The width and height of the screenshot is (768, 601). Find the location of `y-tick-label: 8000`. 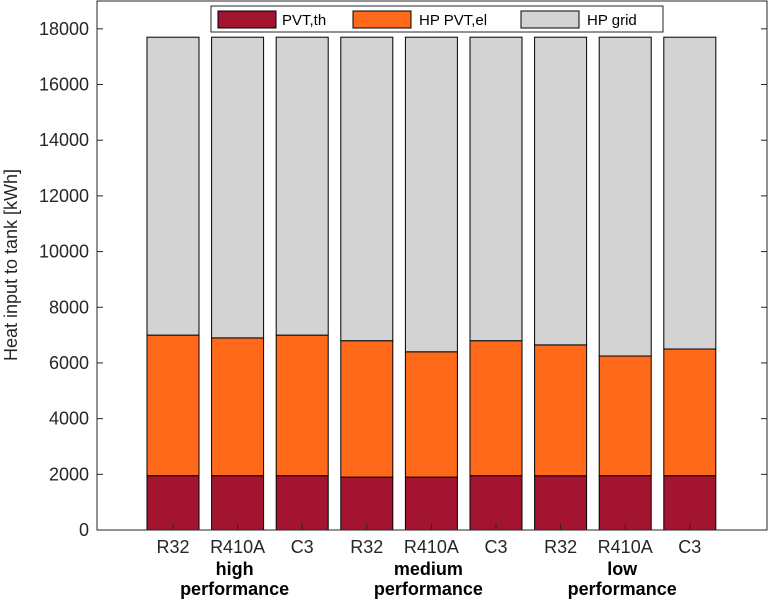

y-tick-label: 8000 is located at coordinates (69, 307).